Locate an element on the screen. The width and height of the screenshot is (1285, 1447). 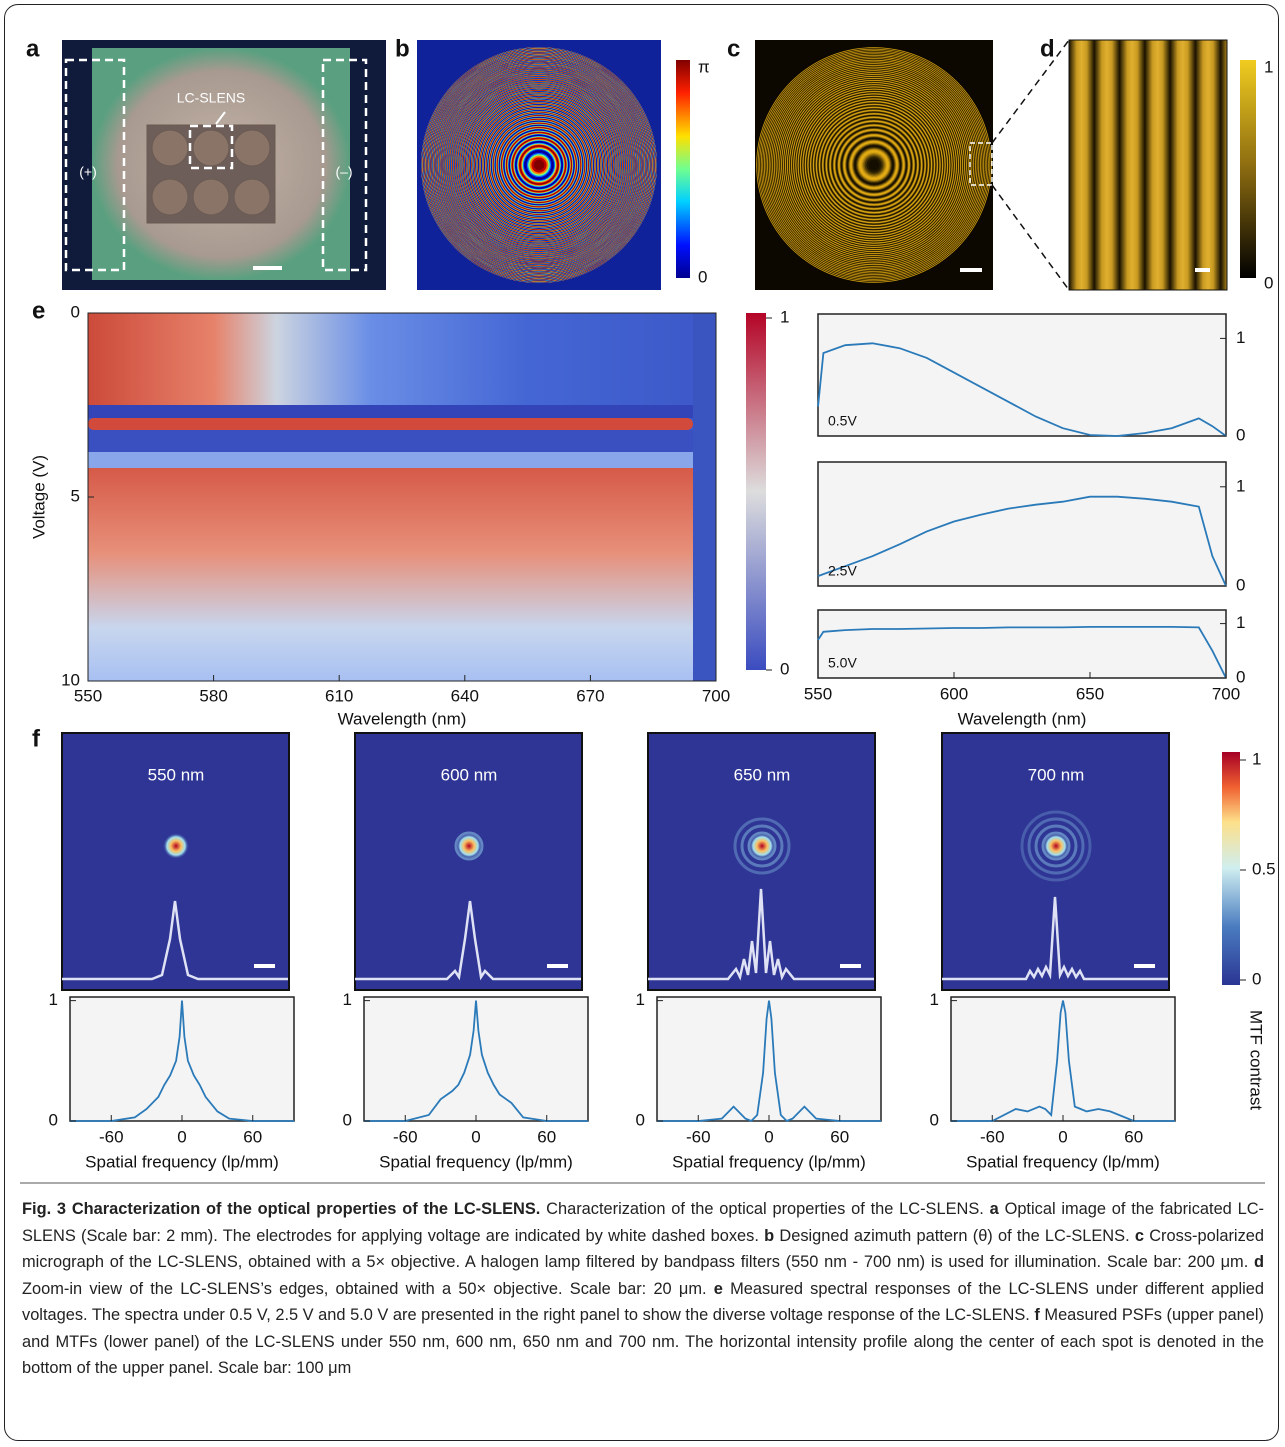
annotation: (–) is located at coordinates (343, 172).